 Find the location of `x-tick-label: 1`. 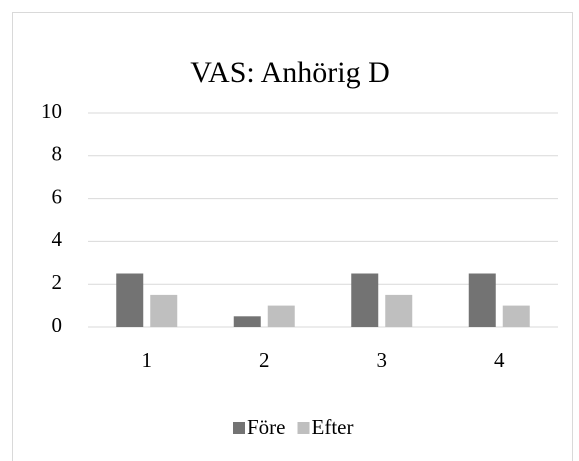

x-tick-label: 1 is located at coordinates (147, 360).